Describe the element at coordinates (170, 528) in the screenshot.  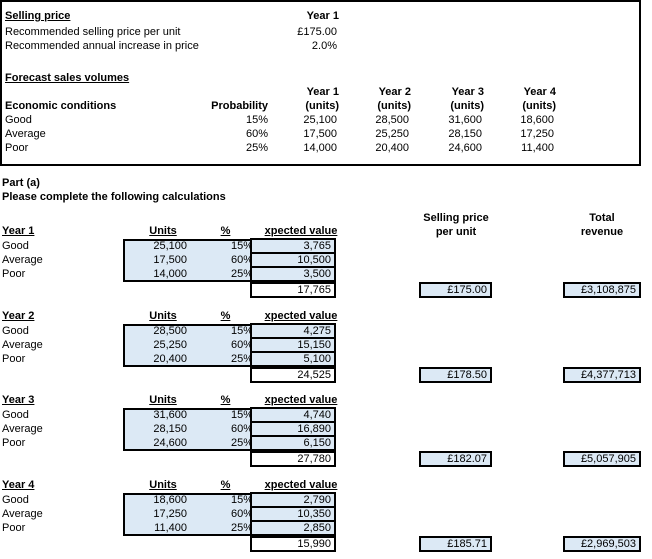
I see `units-cell: 11,400` at that location.